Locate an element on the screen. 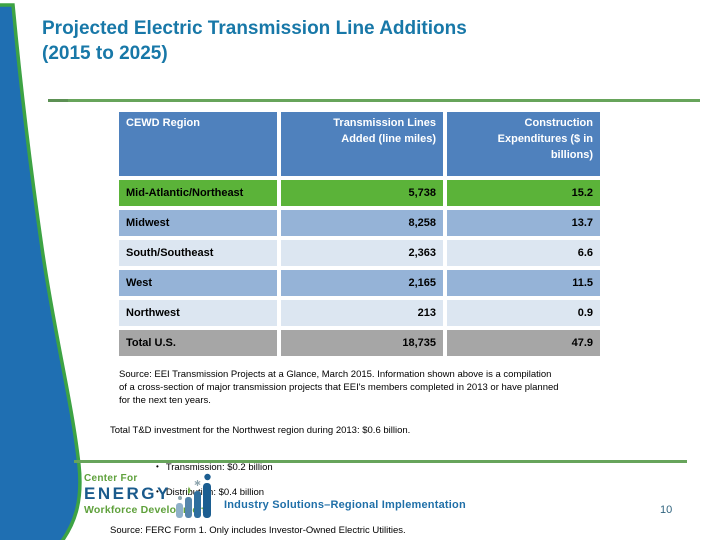 Image resolution: width=720 pixels, height=540 pixels. logo-text-energy: ENERGY is located at coordinates (127, 493).